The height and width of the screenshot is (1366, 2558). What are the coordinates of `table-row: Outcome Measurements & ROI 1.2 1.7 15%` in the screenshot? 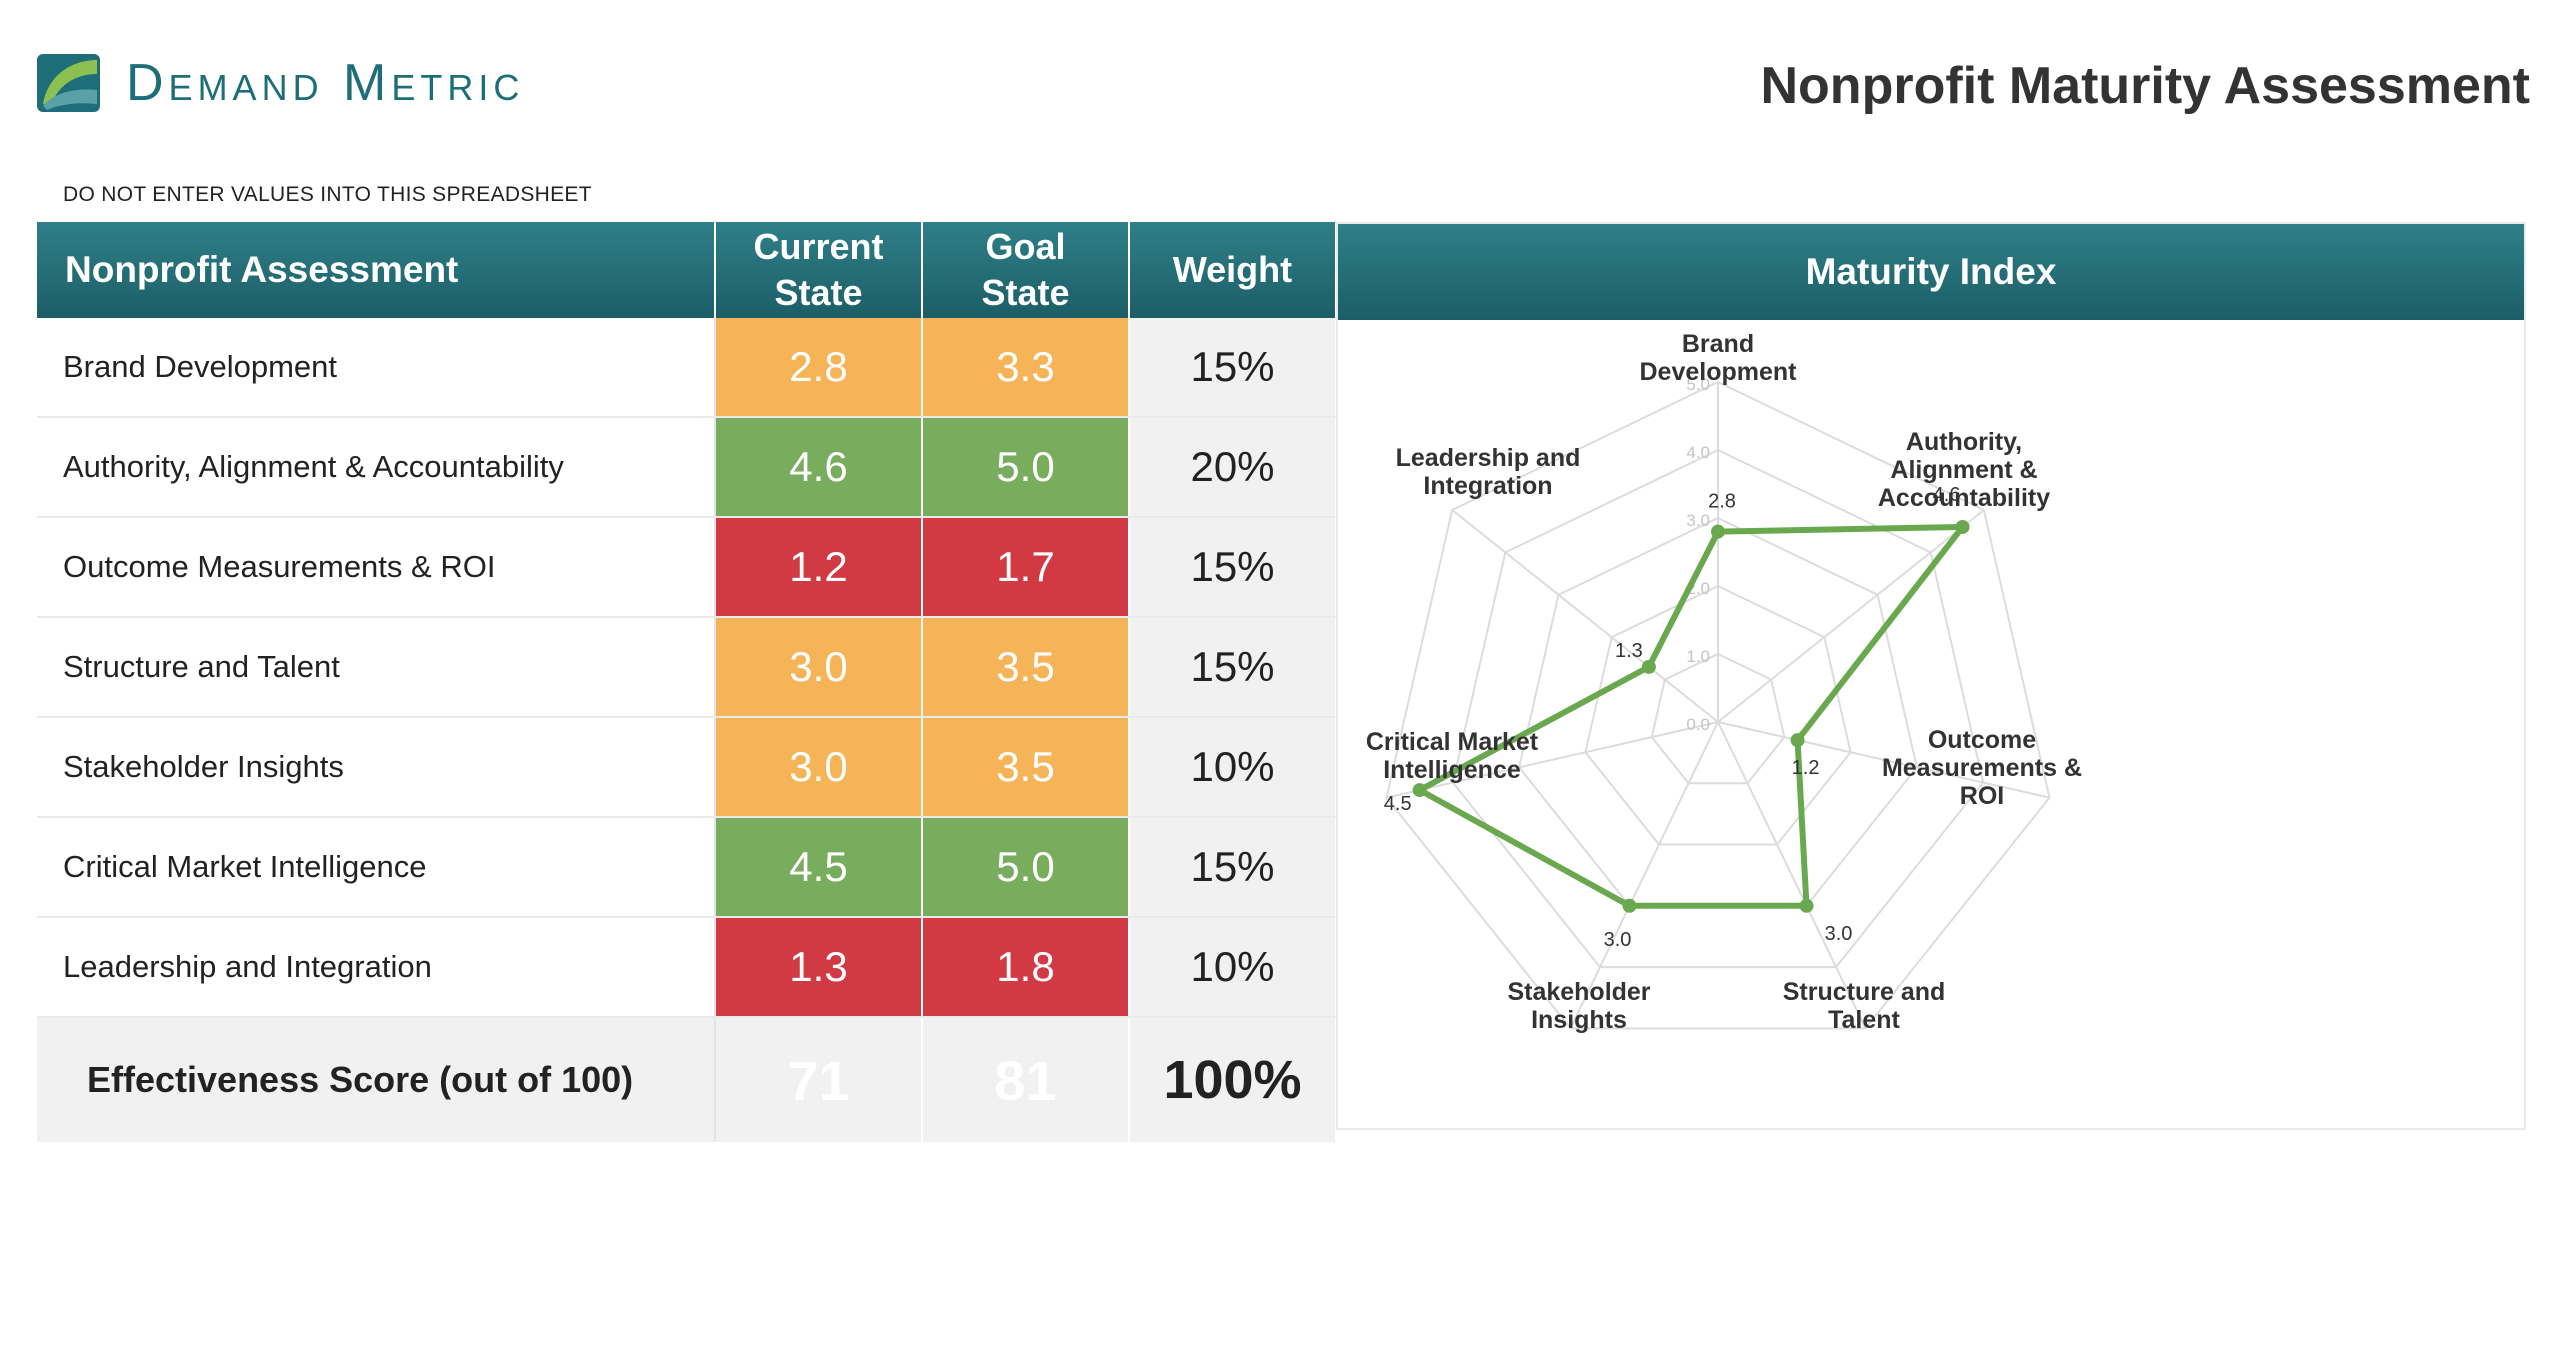 It's located at (687, 567).